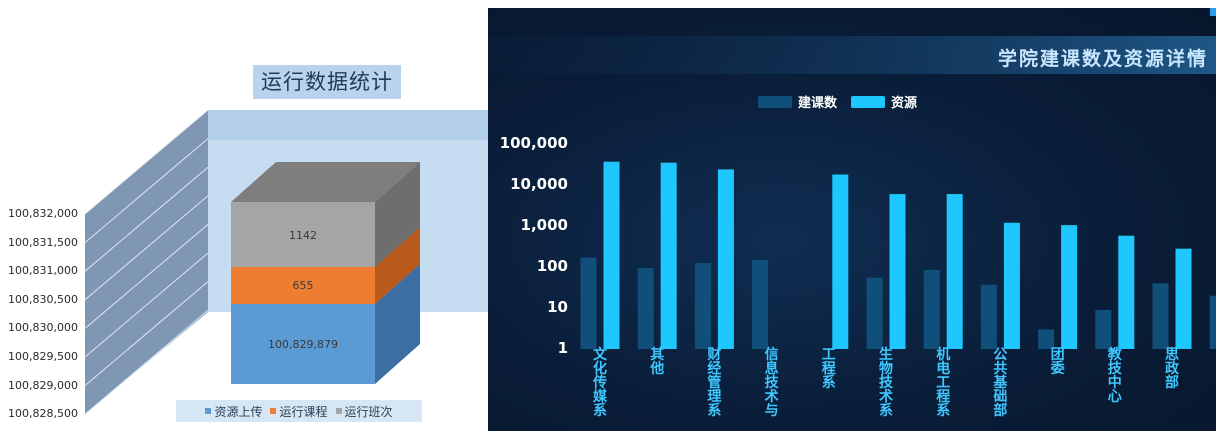  What do you see at coordinates (43, 414) in the screenshot?
I see `y-tick-label: 100,828,500` at bounding box center [43, 414].